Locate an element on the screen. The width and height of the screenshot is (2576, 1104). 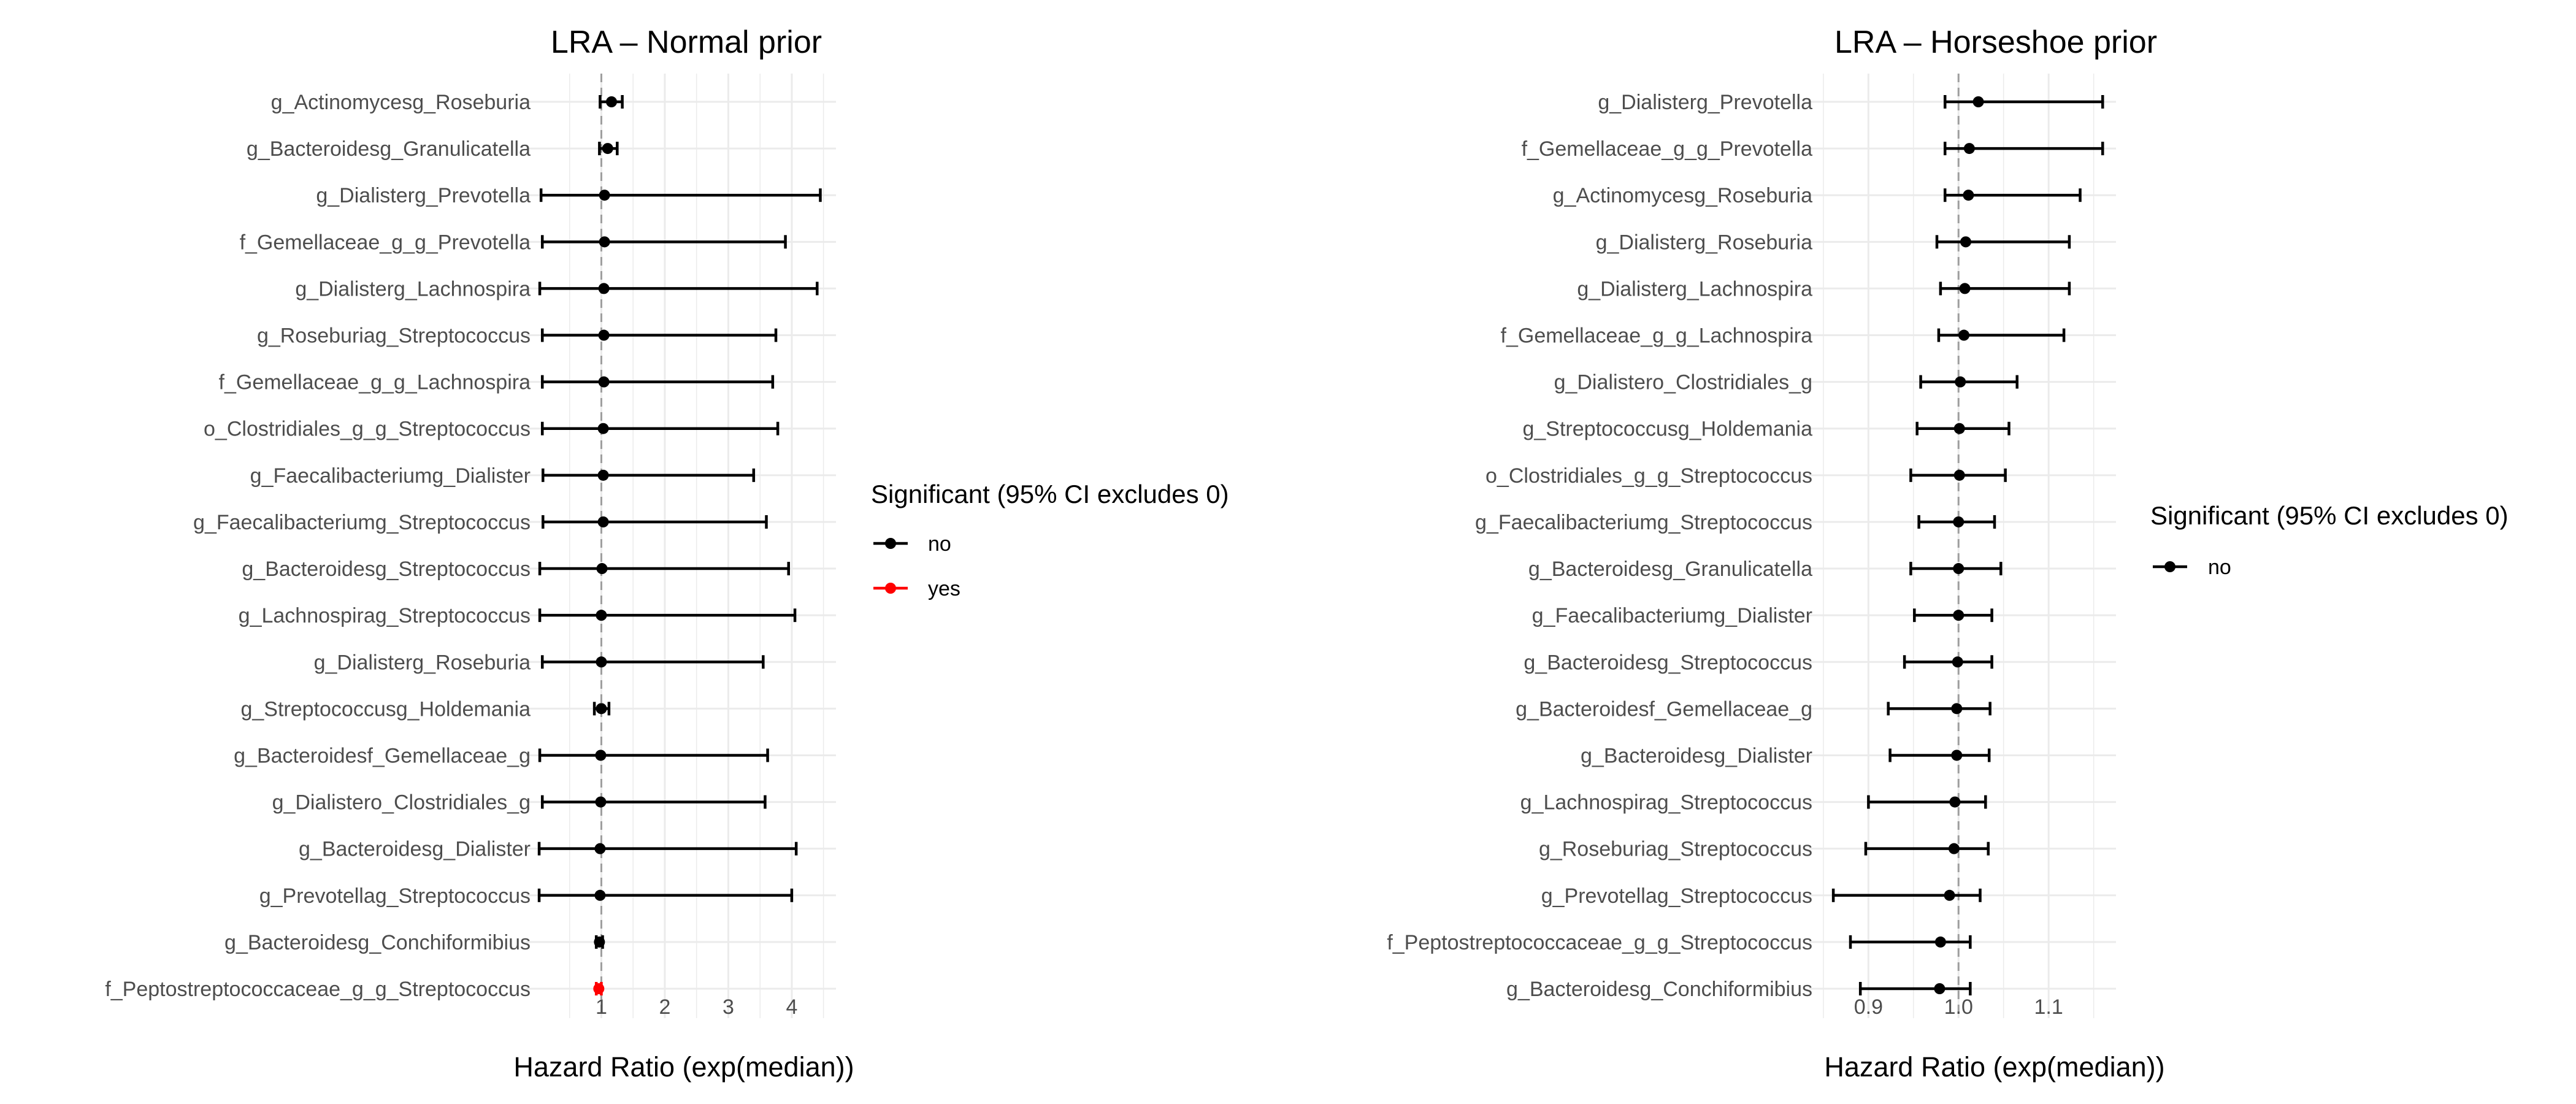
x-tick-label: 2 is located at coordinates (664, 1007).